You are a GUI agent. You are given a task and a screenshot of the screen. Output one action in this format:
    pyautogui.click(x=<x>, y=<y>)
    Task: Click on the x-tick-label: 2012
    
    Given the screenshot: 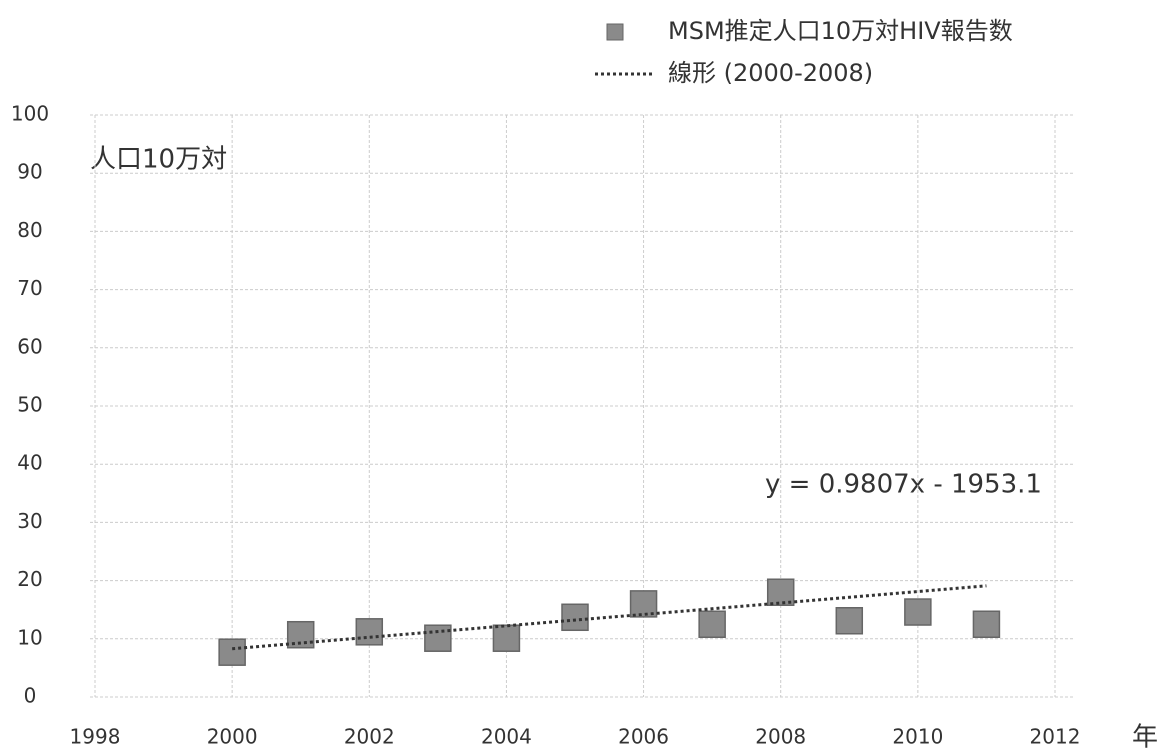 What is the action you would take?
    pyautogui.click(x=1055, y=737)
    